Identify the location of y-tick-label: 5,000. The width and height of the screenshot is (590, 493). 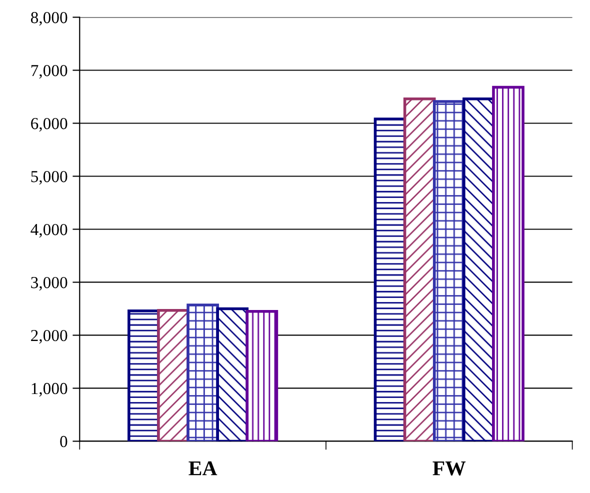
(49, 177).